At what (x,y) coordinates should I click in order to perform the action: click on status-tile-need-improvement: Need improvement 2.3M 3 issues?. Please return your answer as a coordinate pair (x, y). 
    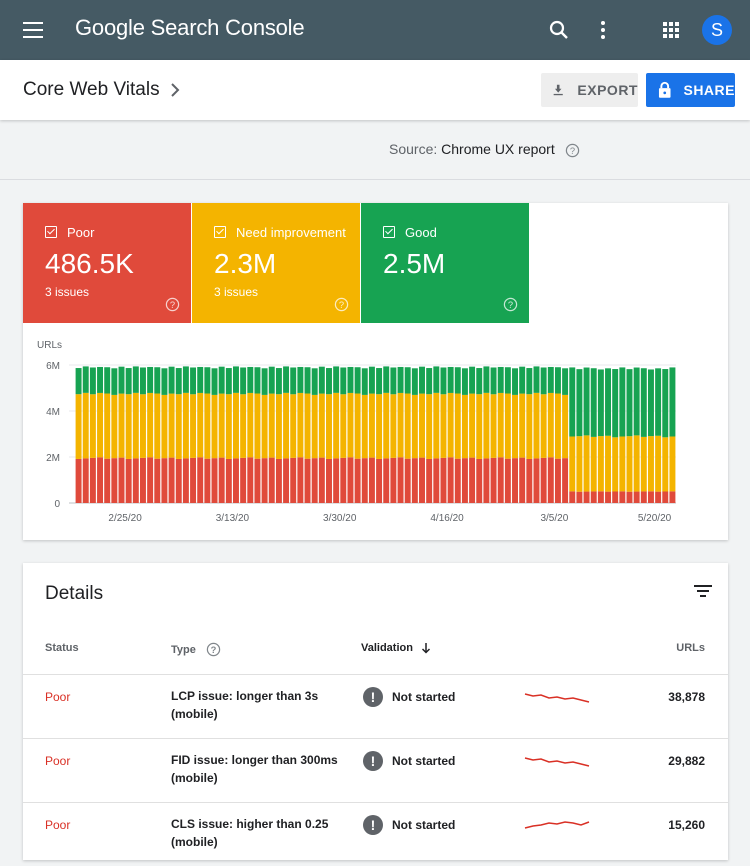
    Looking at the image, I should click on (276, 263).